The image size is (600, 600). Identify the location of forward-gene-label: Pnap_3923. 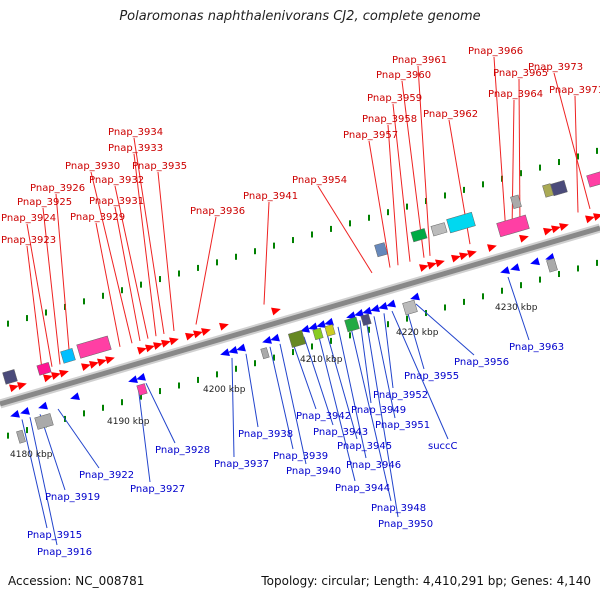
(28, 240).